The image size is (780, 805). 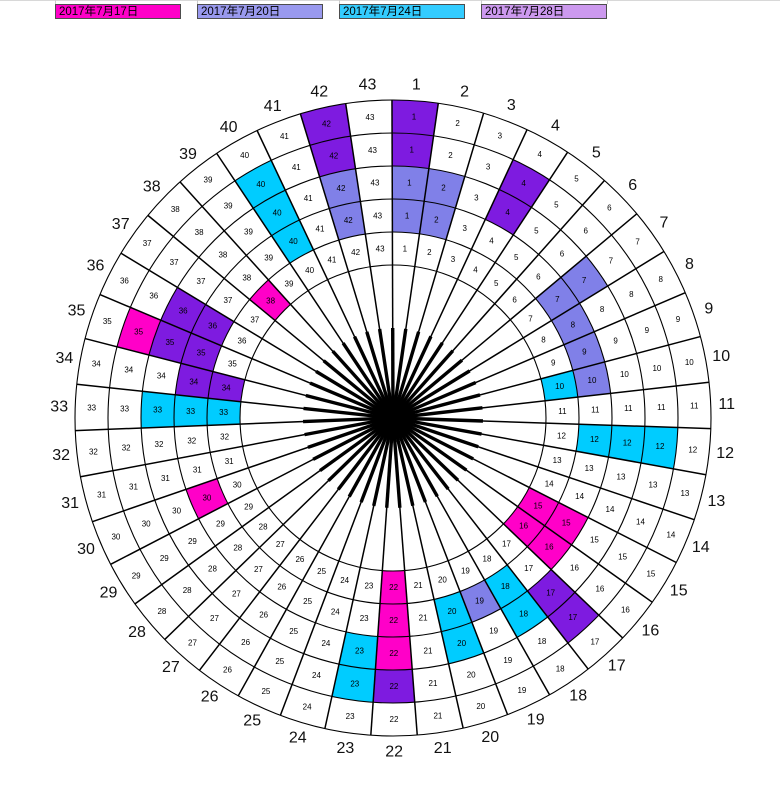 What do you see at coordinates (346, 748) in the screenshot?
I see `sector-label: 23` at bounding box center [346, 748].